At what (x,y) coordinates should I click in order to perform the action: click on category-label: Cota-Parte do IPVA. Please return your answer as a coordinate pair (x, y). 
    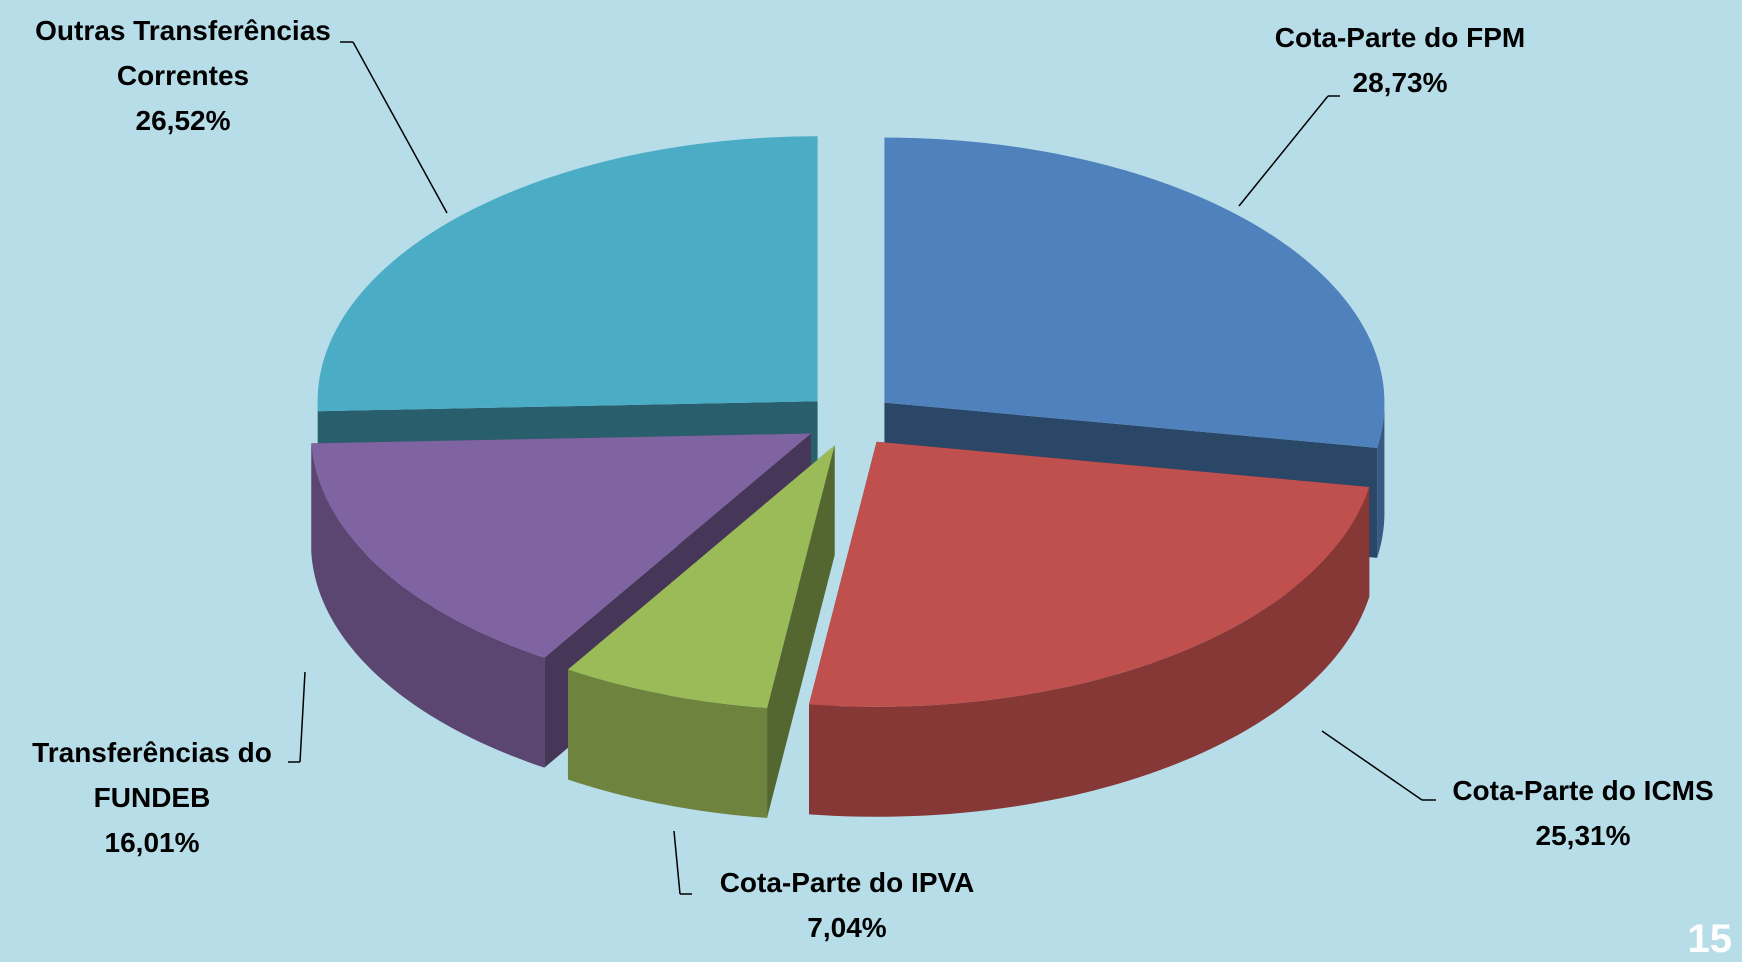
    Looking at the image, I should click on (847, 882).